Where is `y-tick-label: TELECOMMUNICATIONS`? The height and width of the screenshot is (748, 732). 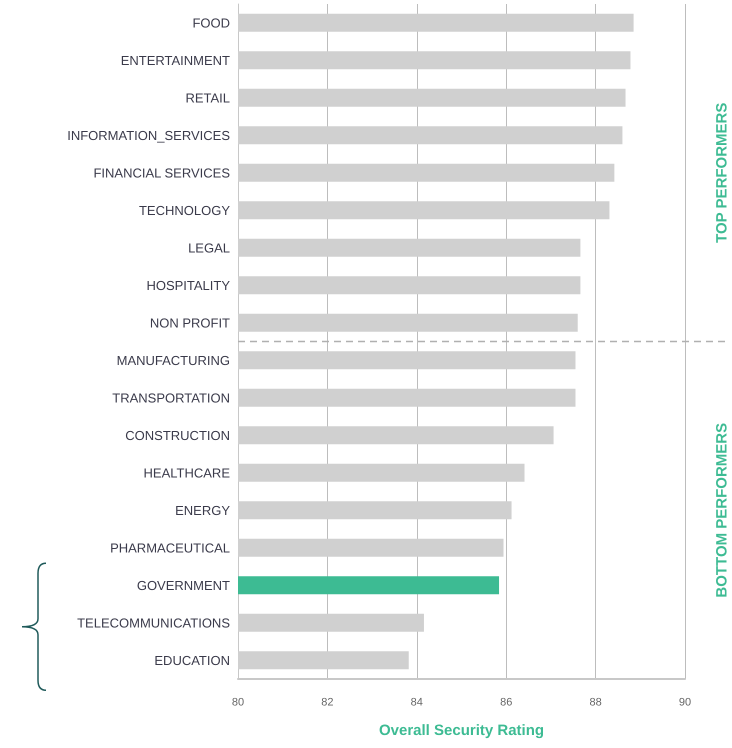
y-tick-label: TELECOMMUNICATIONS is located at coordinates (153, 622).